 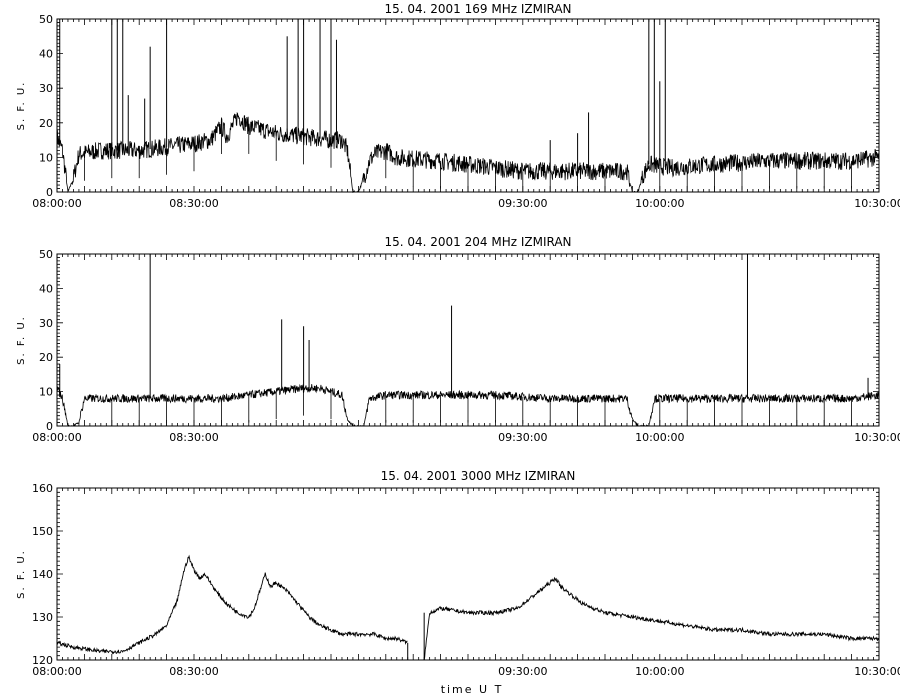 I want to click on y-tick-label: 160, so click(x=42, y=488).